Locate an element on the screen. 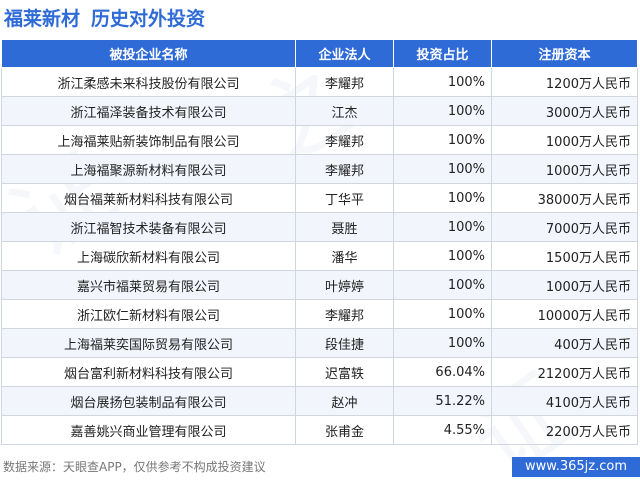  legal-rep-cell: 叶婷婷 is located at coordinates (344, 285).